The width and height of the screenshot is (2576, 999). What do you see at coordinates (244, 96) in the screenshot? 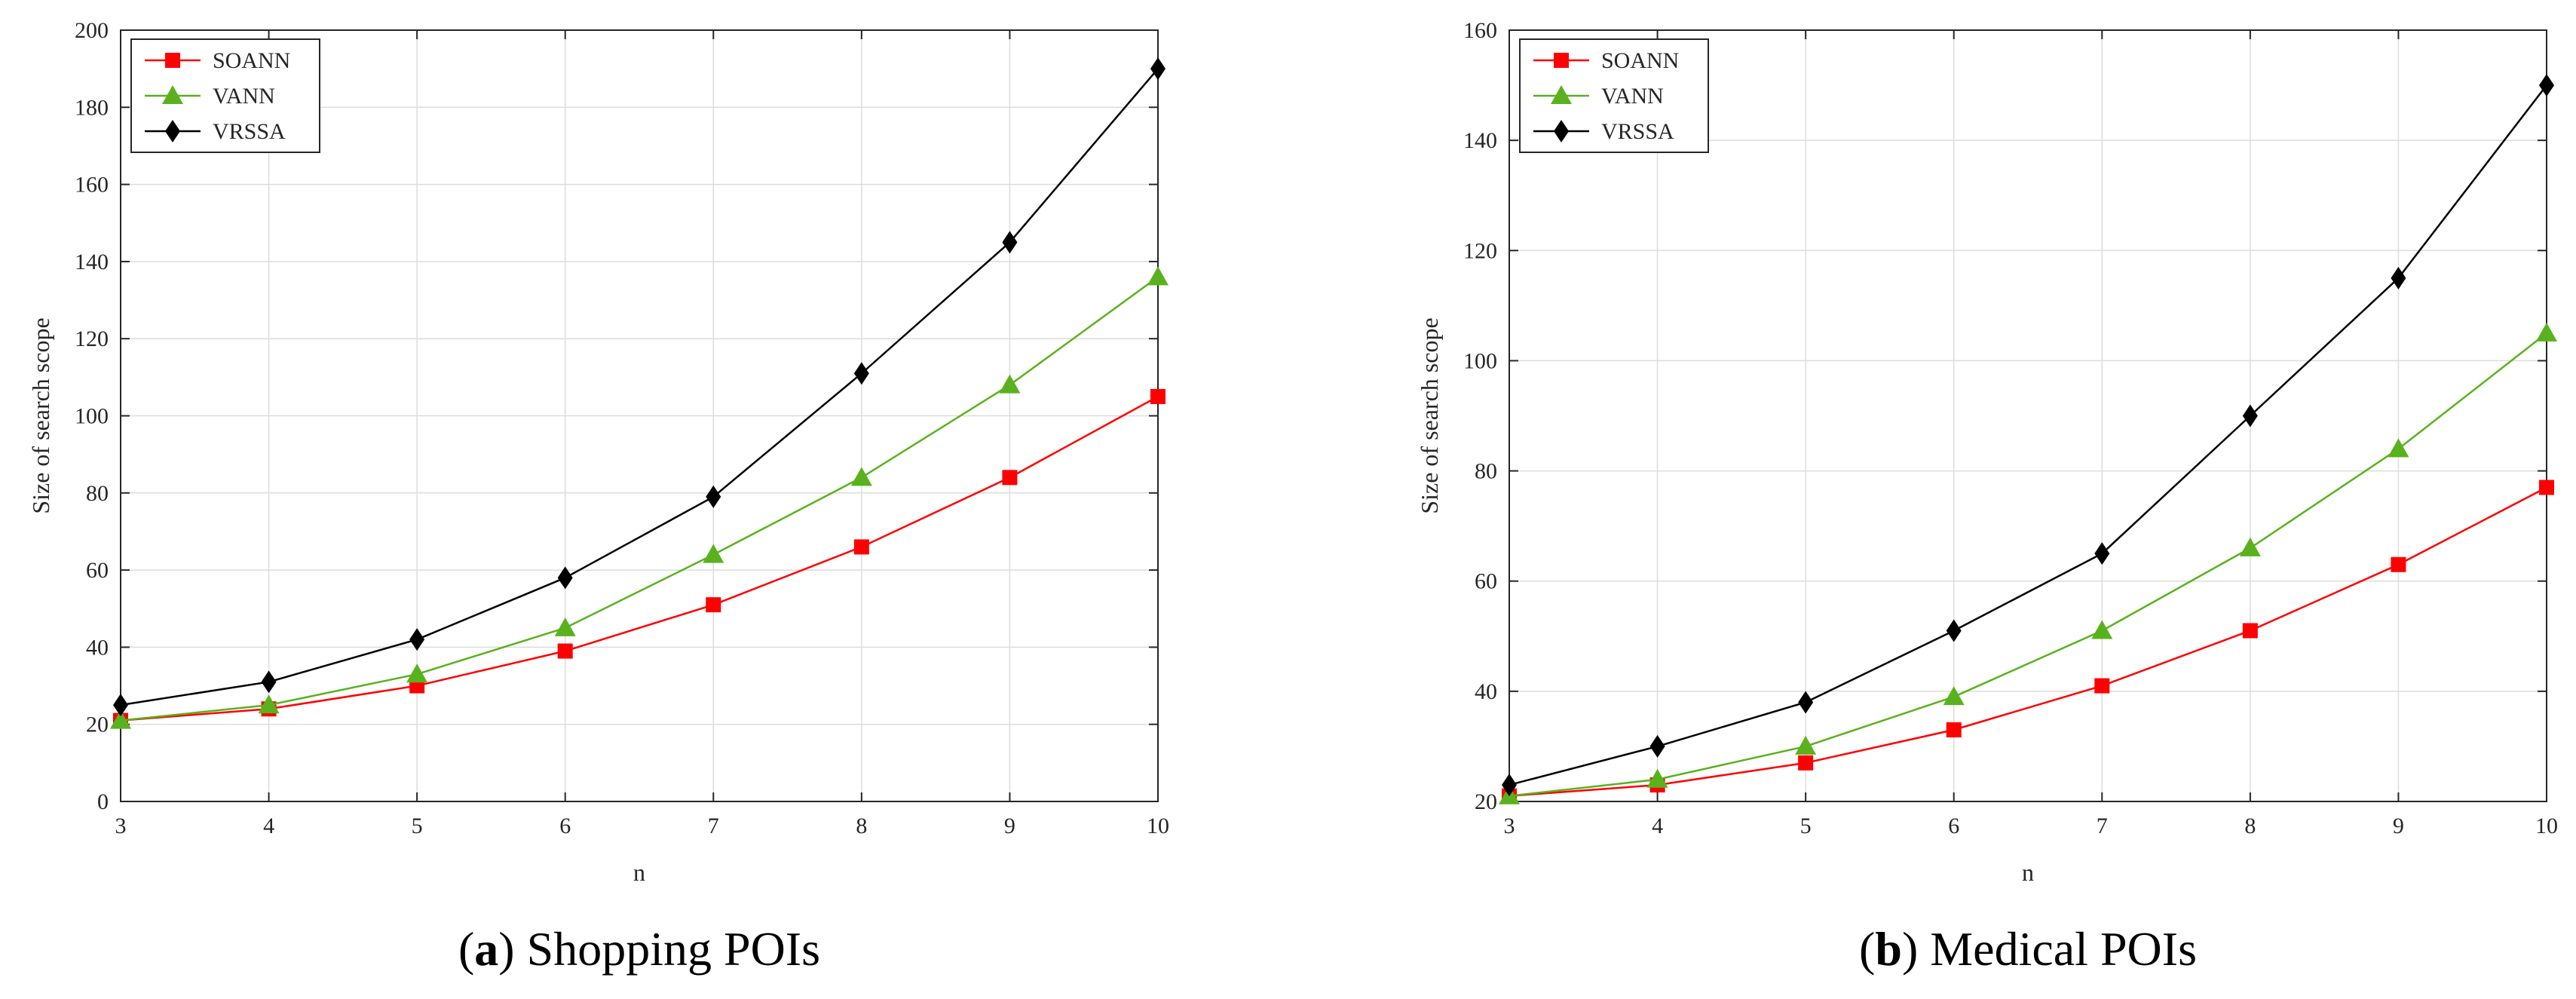
I see `legend-label-vann: VANN` at bounding box center [244, 96].